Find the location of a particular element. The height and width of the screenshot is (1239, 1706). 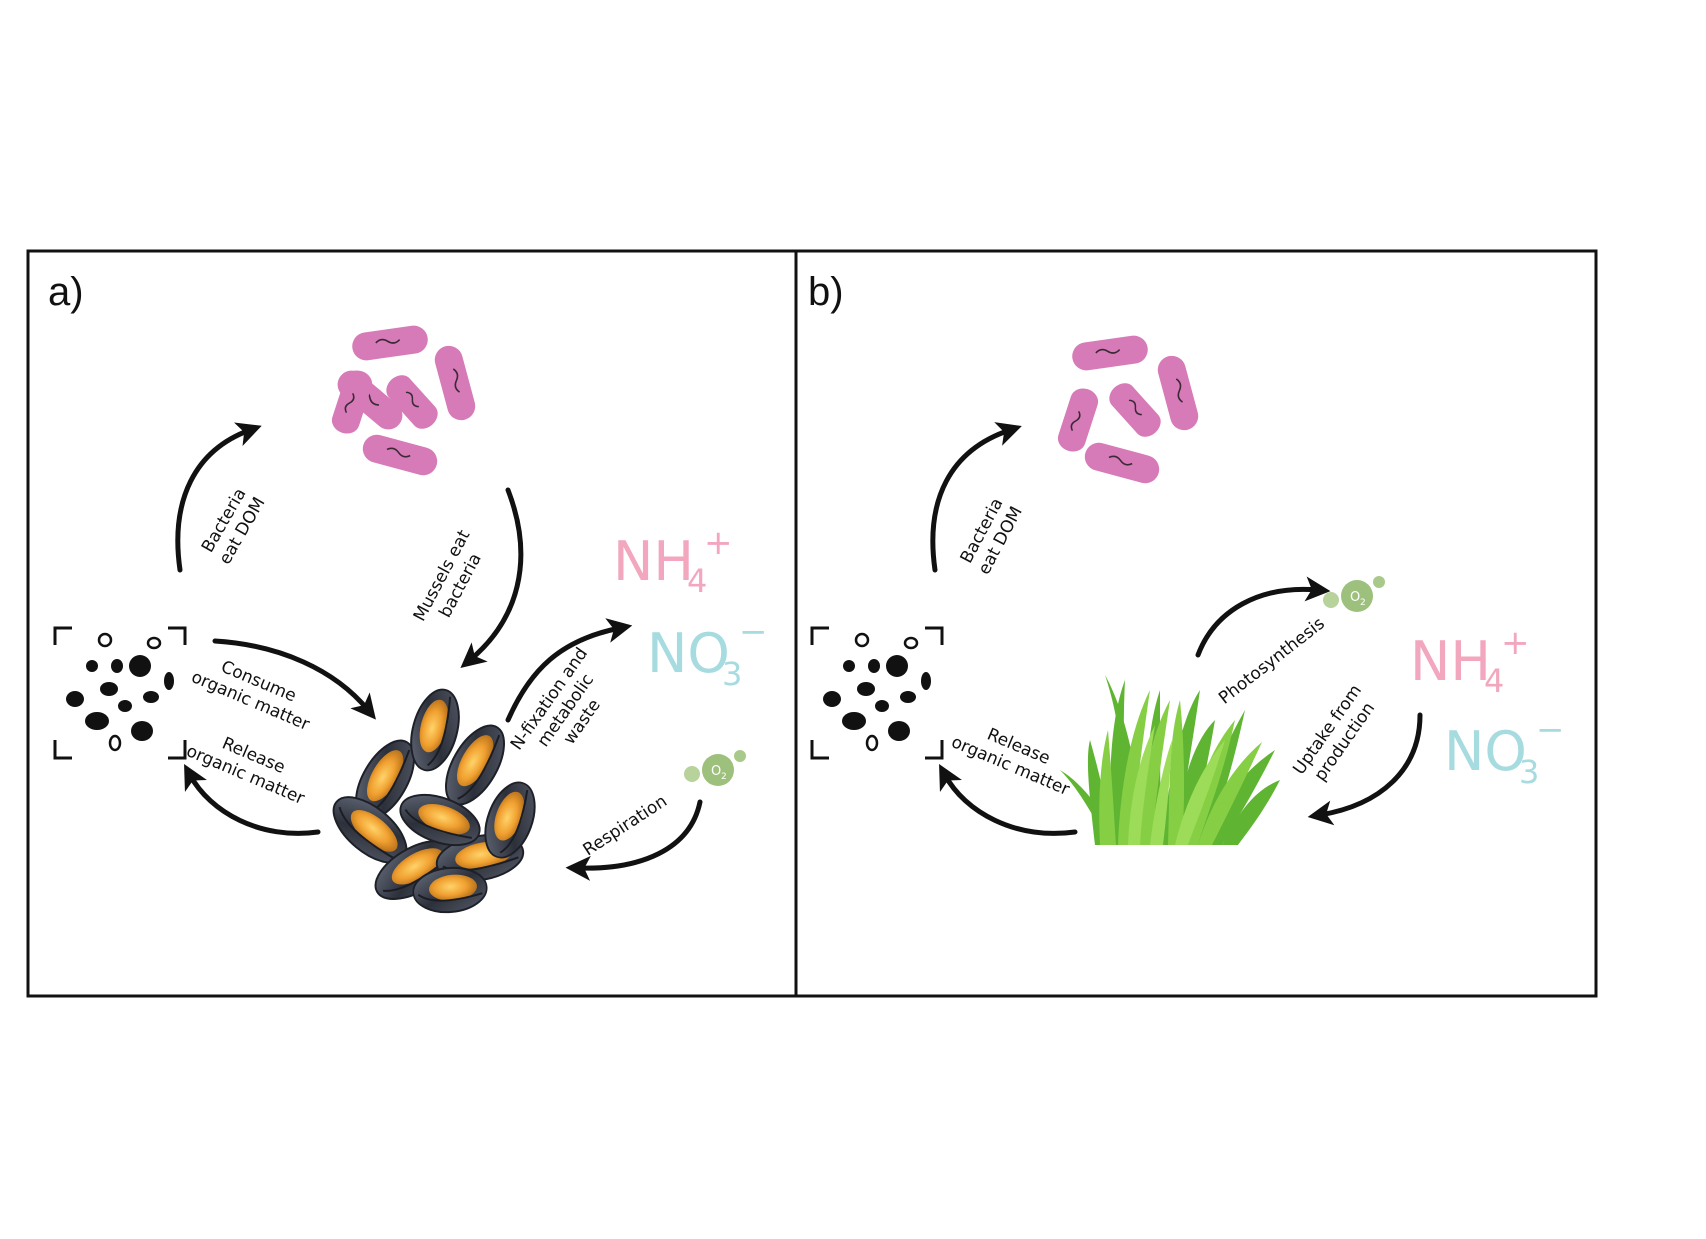

arrow-uptake-from-production is located at coordinates (1365, 769).